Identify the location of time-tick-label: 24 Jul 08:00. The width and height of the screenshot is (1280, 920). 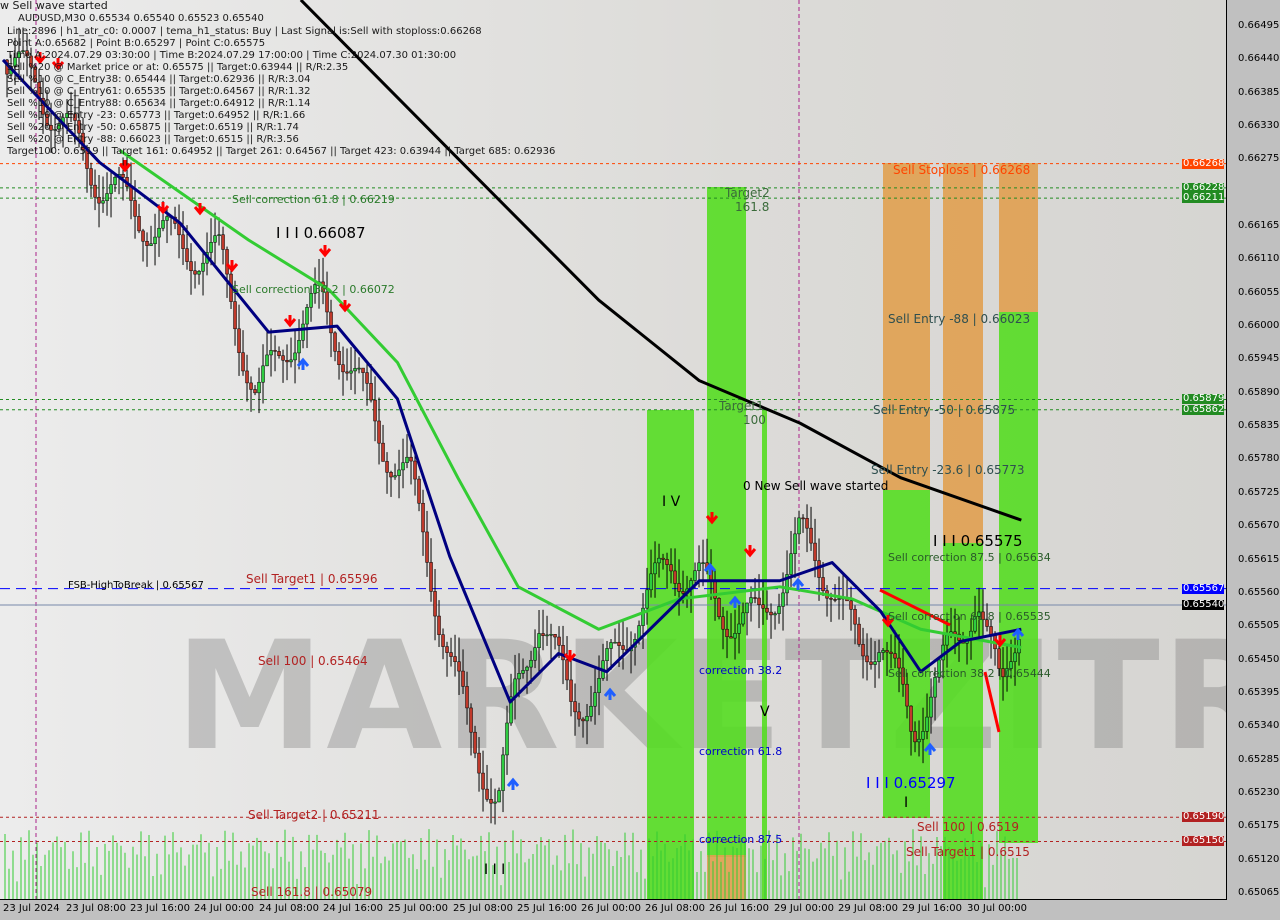
(289, 908).